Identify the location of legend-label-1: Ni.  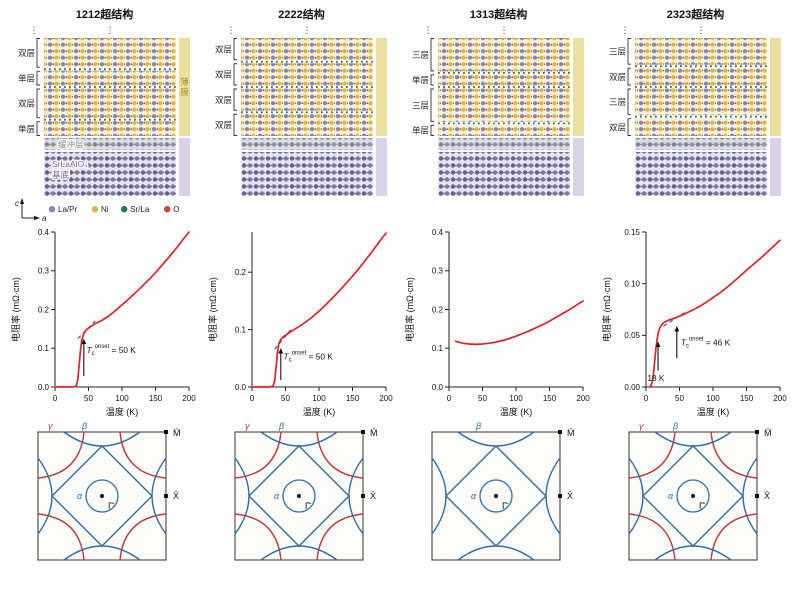
(105, 209).